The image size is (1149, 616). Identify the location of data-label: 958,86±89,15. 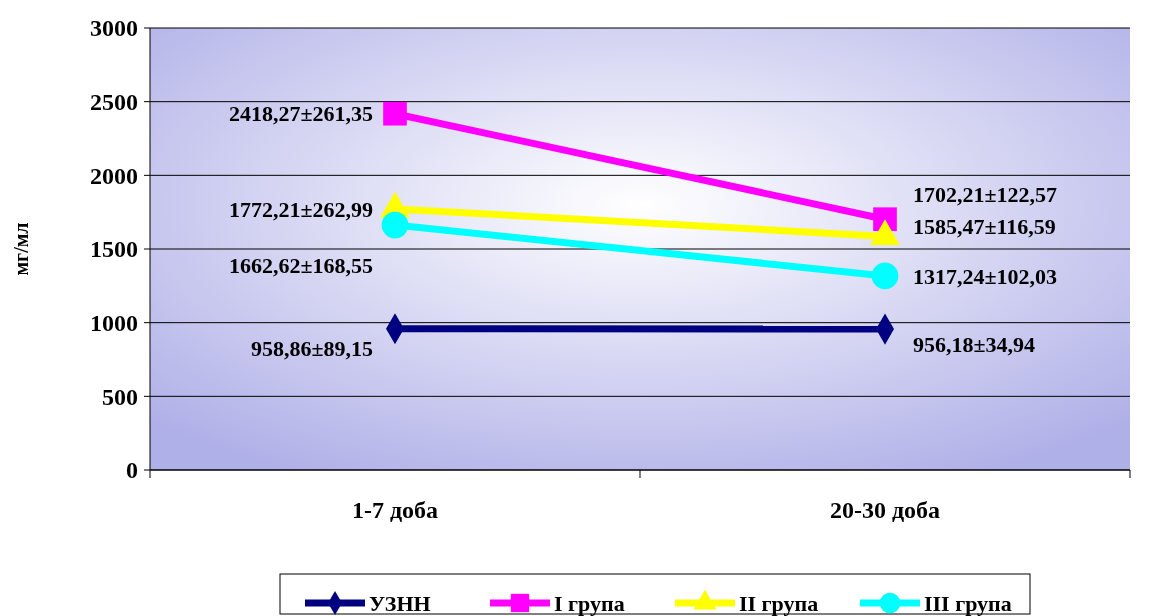
(311, 349).